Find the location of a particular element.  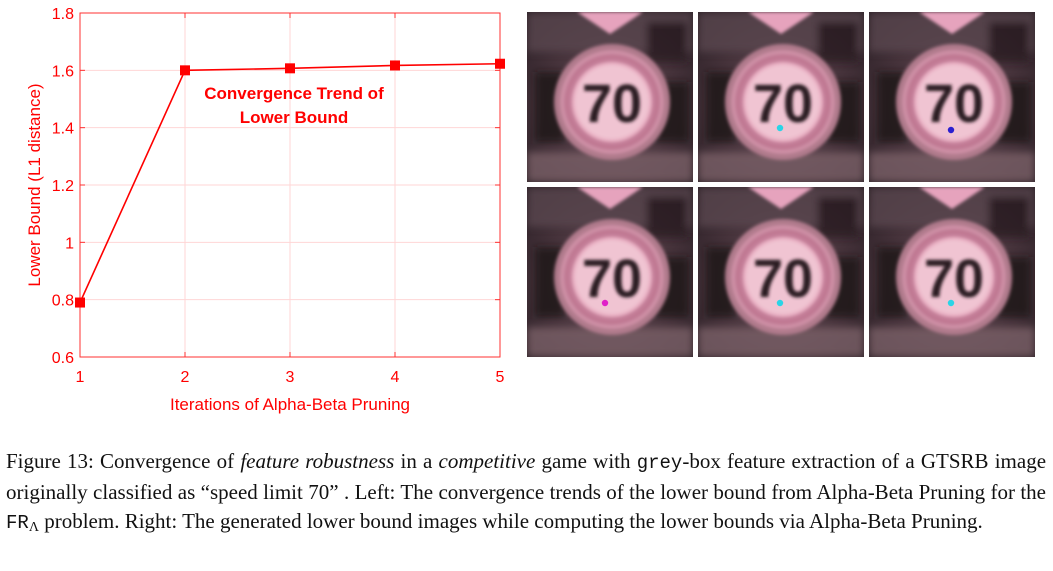

y-tick-label: 0.8 is located at coordinates (63, 301).